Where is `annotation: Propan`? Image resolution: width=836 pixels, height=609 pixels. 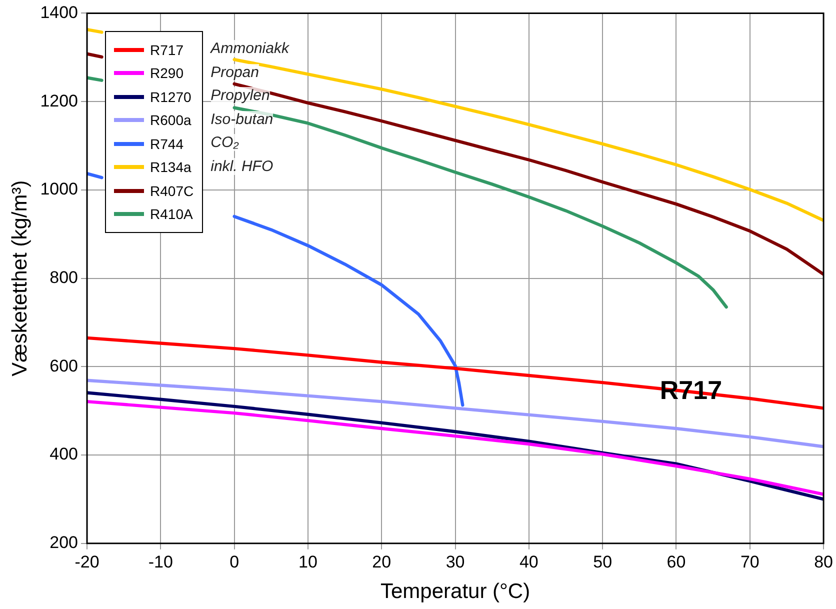
annotation: Propan is located at coordinates (234, 72).